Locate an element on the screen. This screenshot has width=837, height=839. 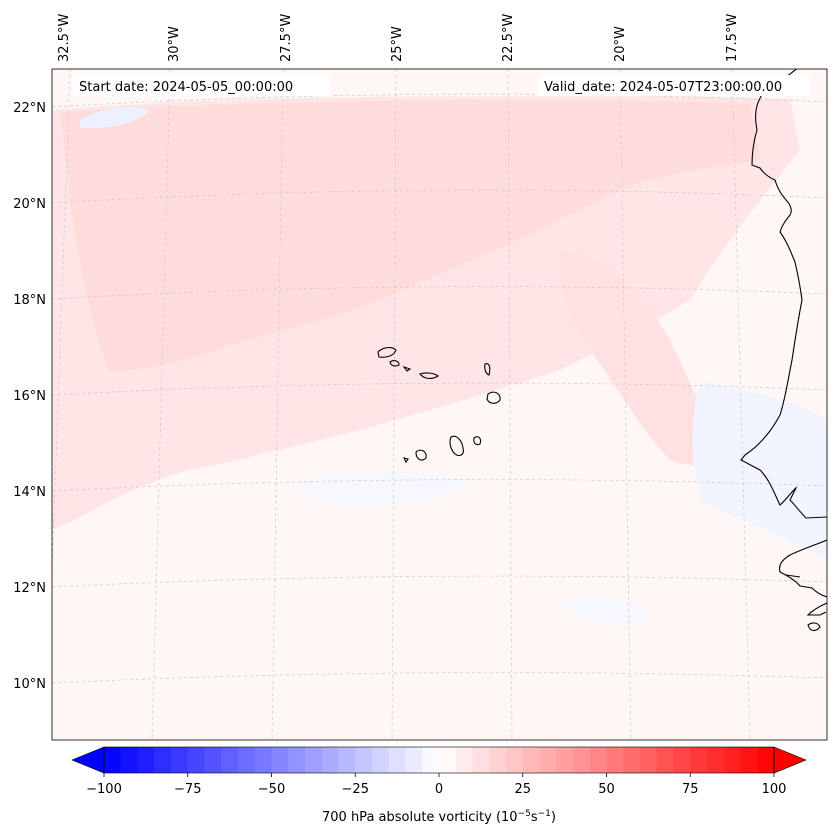
colorbar-segments is located at coordinates (439, 760).